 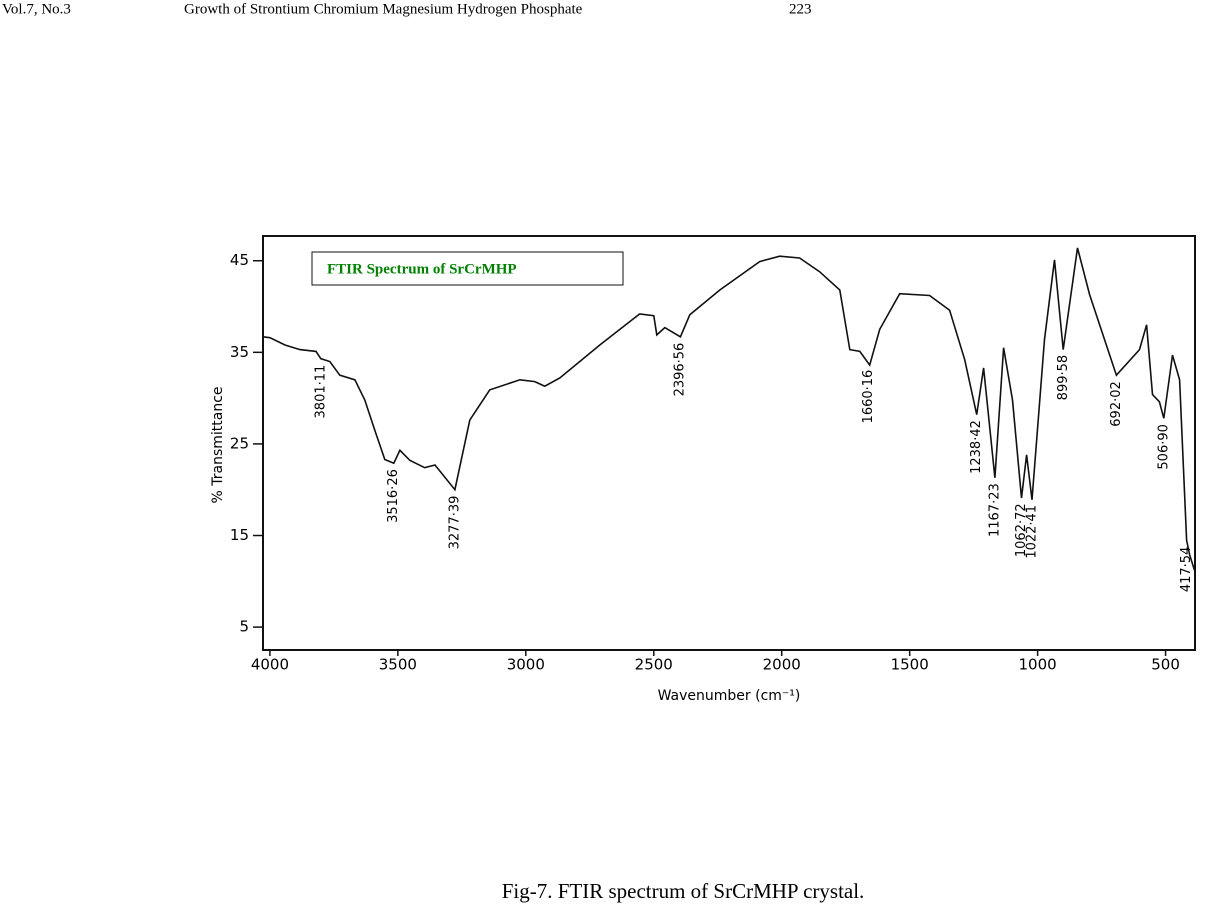 What do you see at coordinates (239, 535) in the screenshot?
I see `y-tick-label: 15` at bounding box center [239, 535].